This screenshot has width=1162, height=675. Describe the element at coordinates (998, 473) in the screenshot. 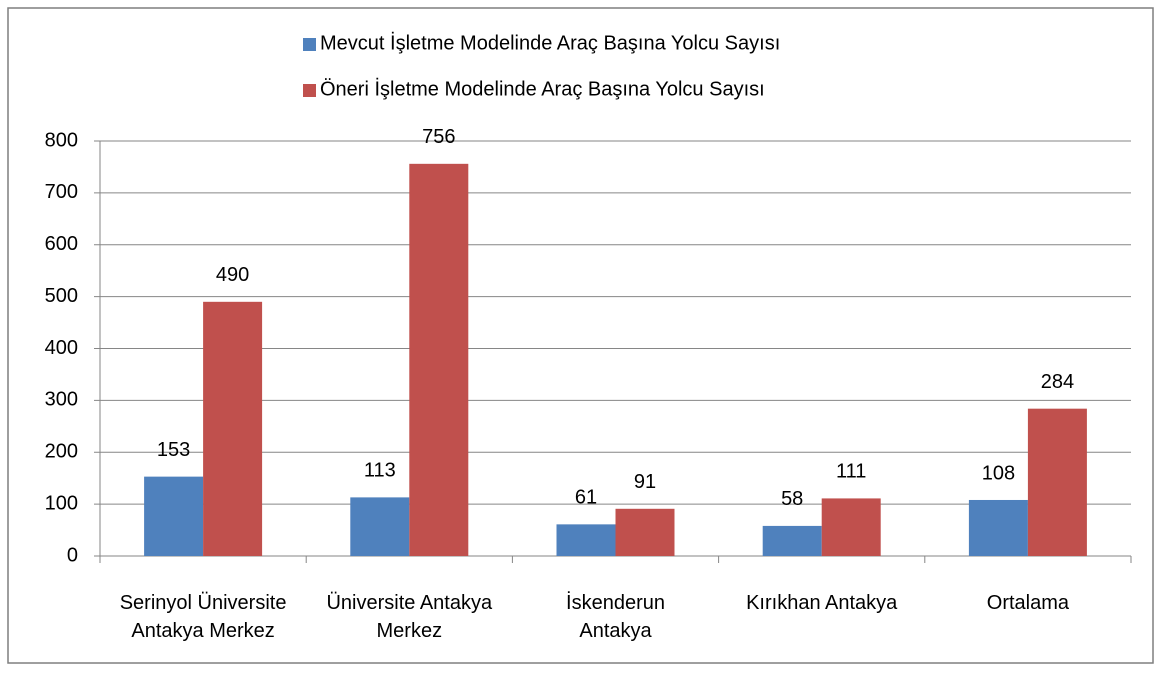

I see `data-label: 108` at that location.